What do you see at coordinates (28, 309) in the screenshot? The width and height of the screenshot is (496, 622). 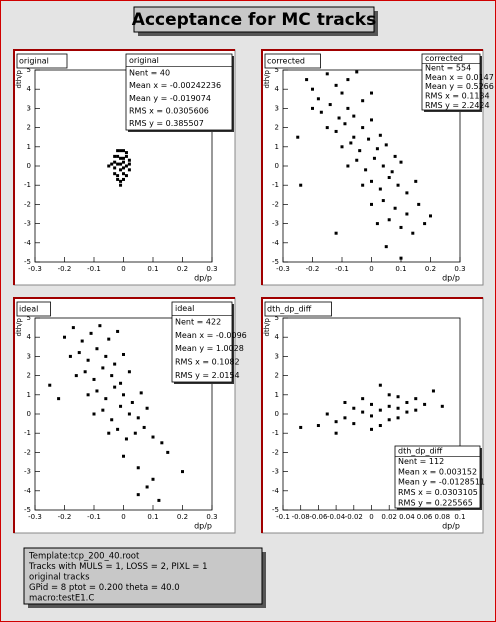 I see `pad-title: ideal` at bounding box center [28, 309].